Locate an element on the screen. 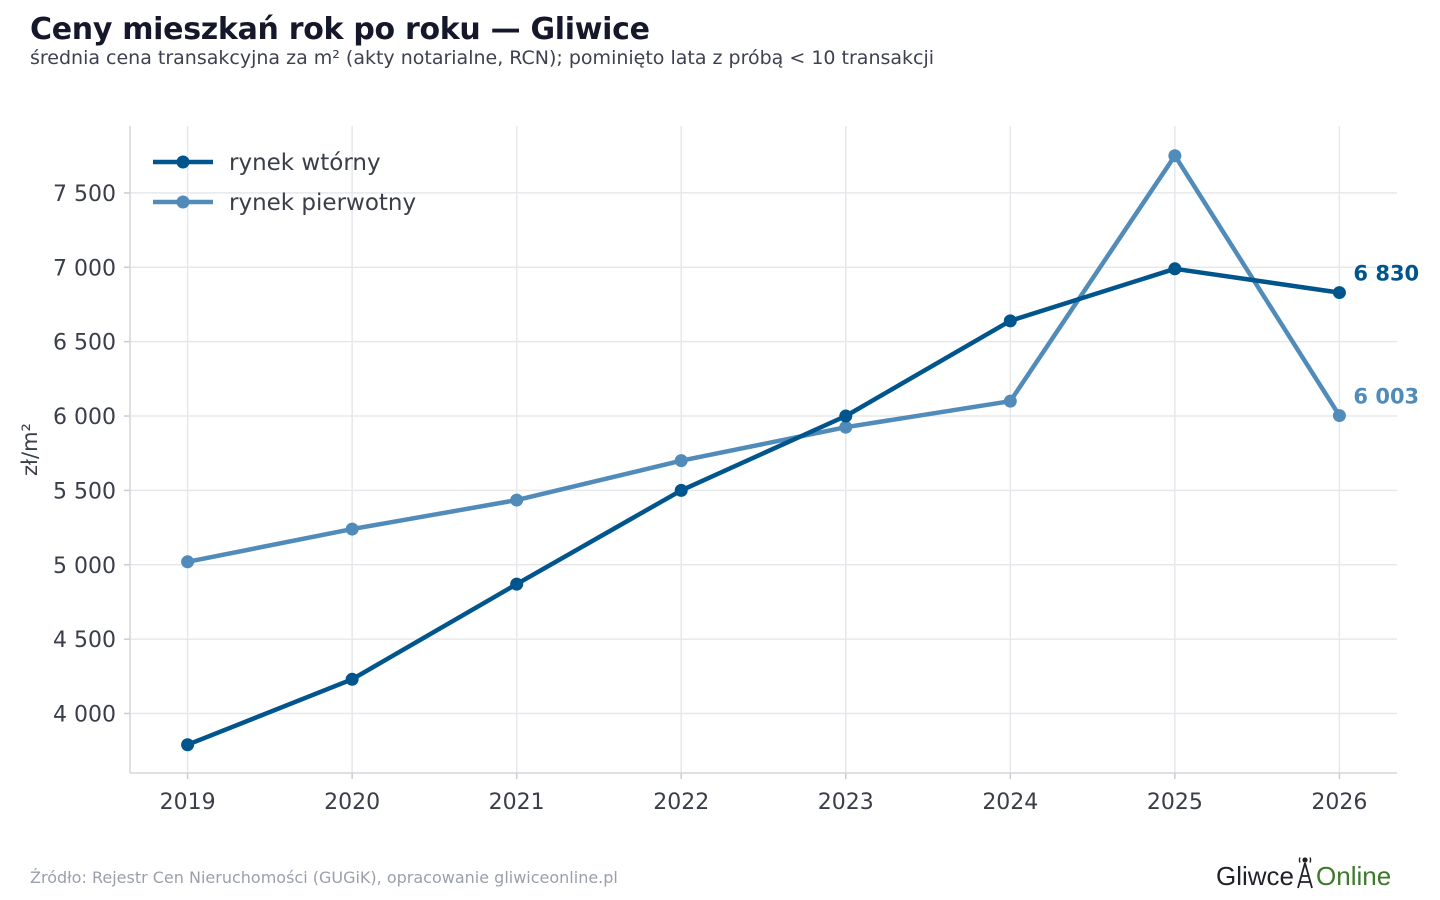 This screenshot has width=1440, height=900. y-tick-label: 4 000 is located at coordinates (84, 715).